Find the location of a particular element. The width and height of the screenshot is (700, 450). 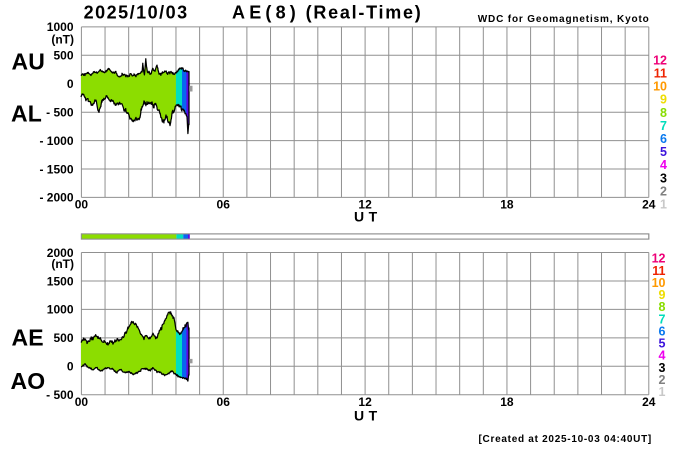

svg-text: - 1000 is located at coordinates (56, 141).